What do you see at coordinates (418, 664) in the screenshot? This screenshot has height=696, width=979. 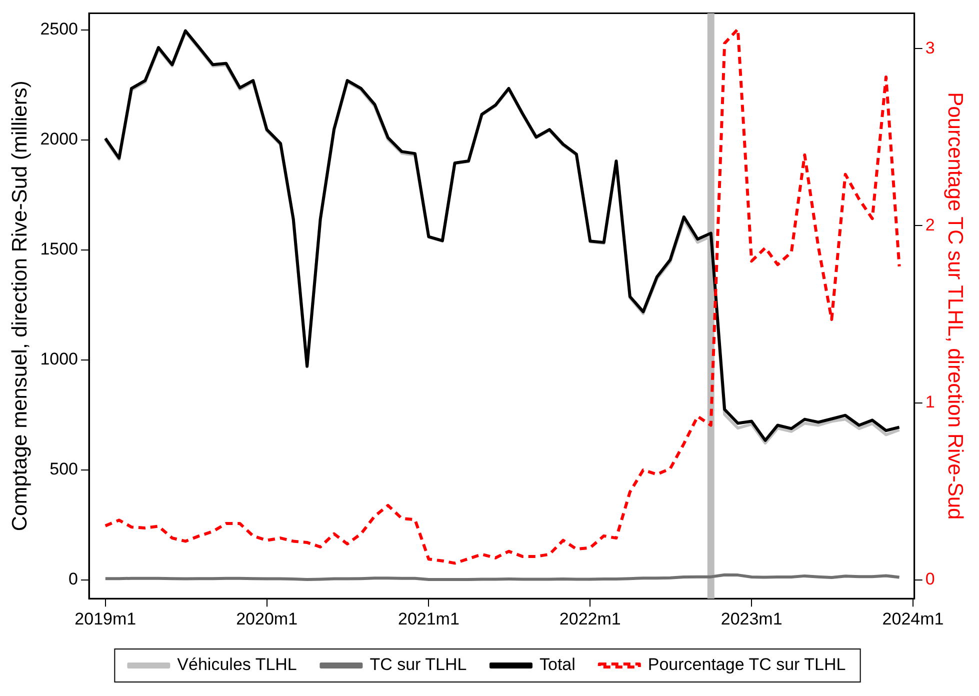 I see `legend-label: TC sur TLHL` at bounding box center [418, 664].